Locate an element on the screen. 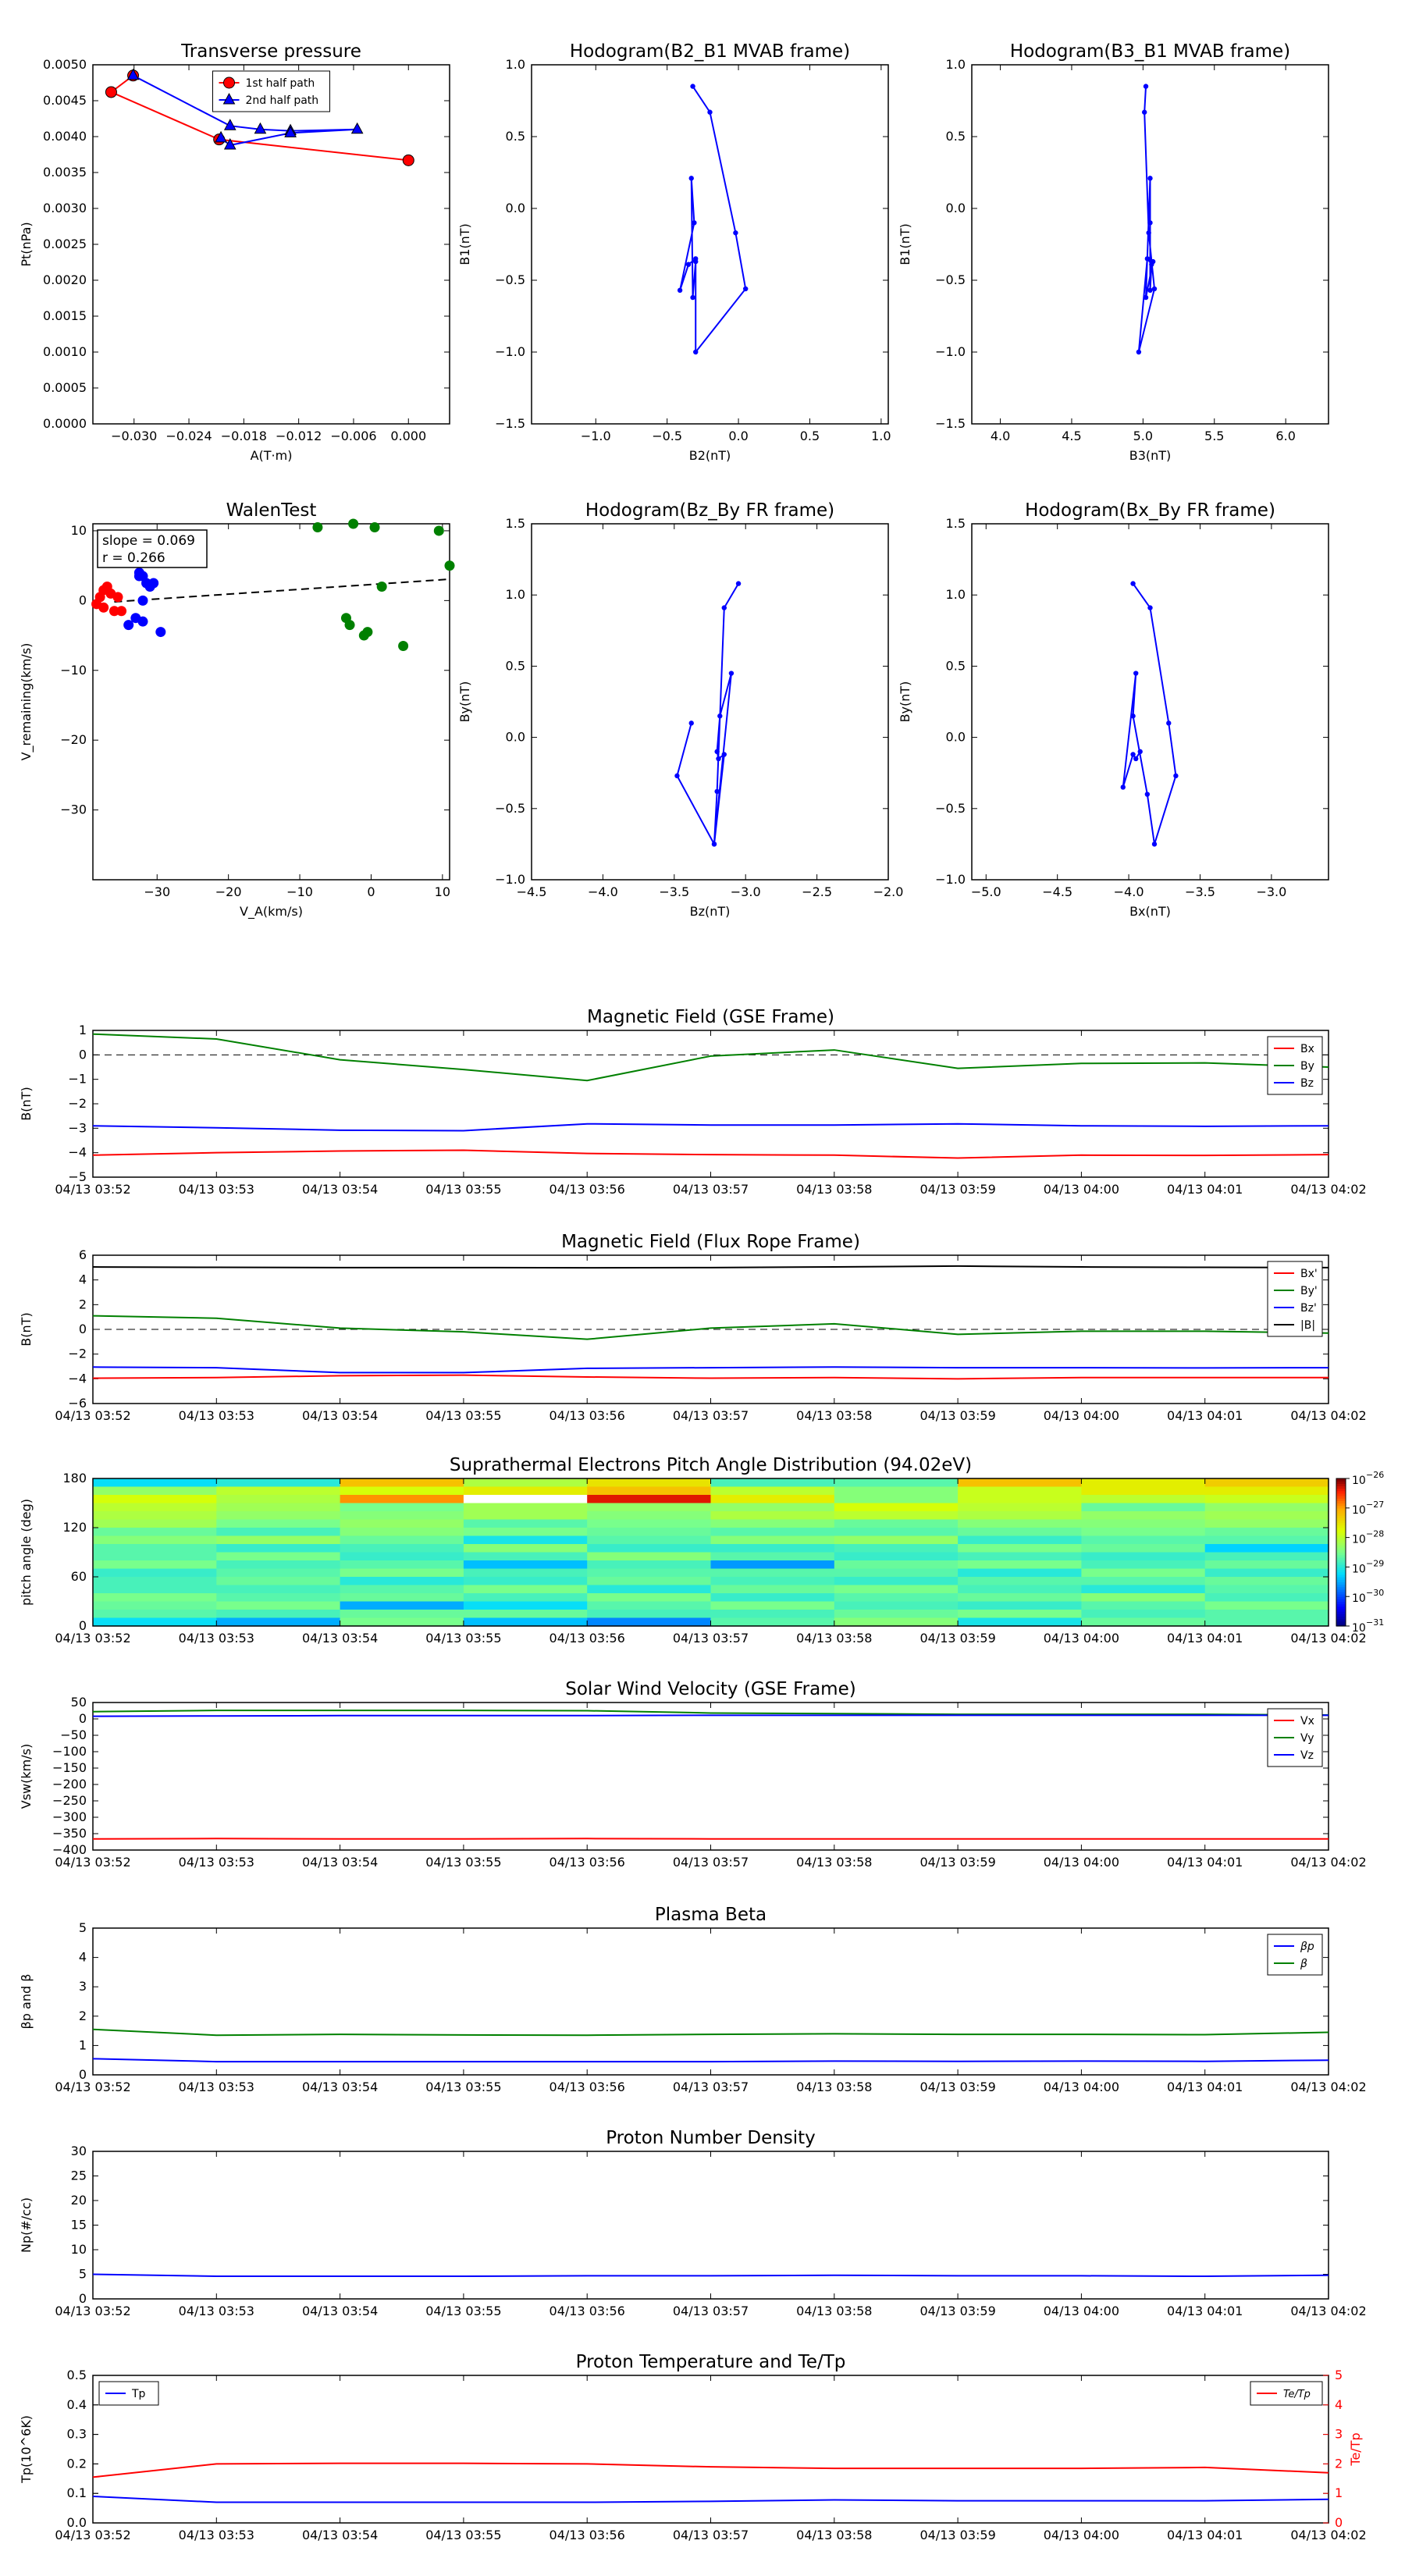 This screenshot has height=2576, width=1405. x-tick-label: 0.0 is located at coordinates (738, 436).